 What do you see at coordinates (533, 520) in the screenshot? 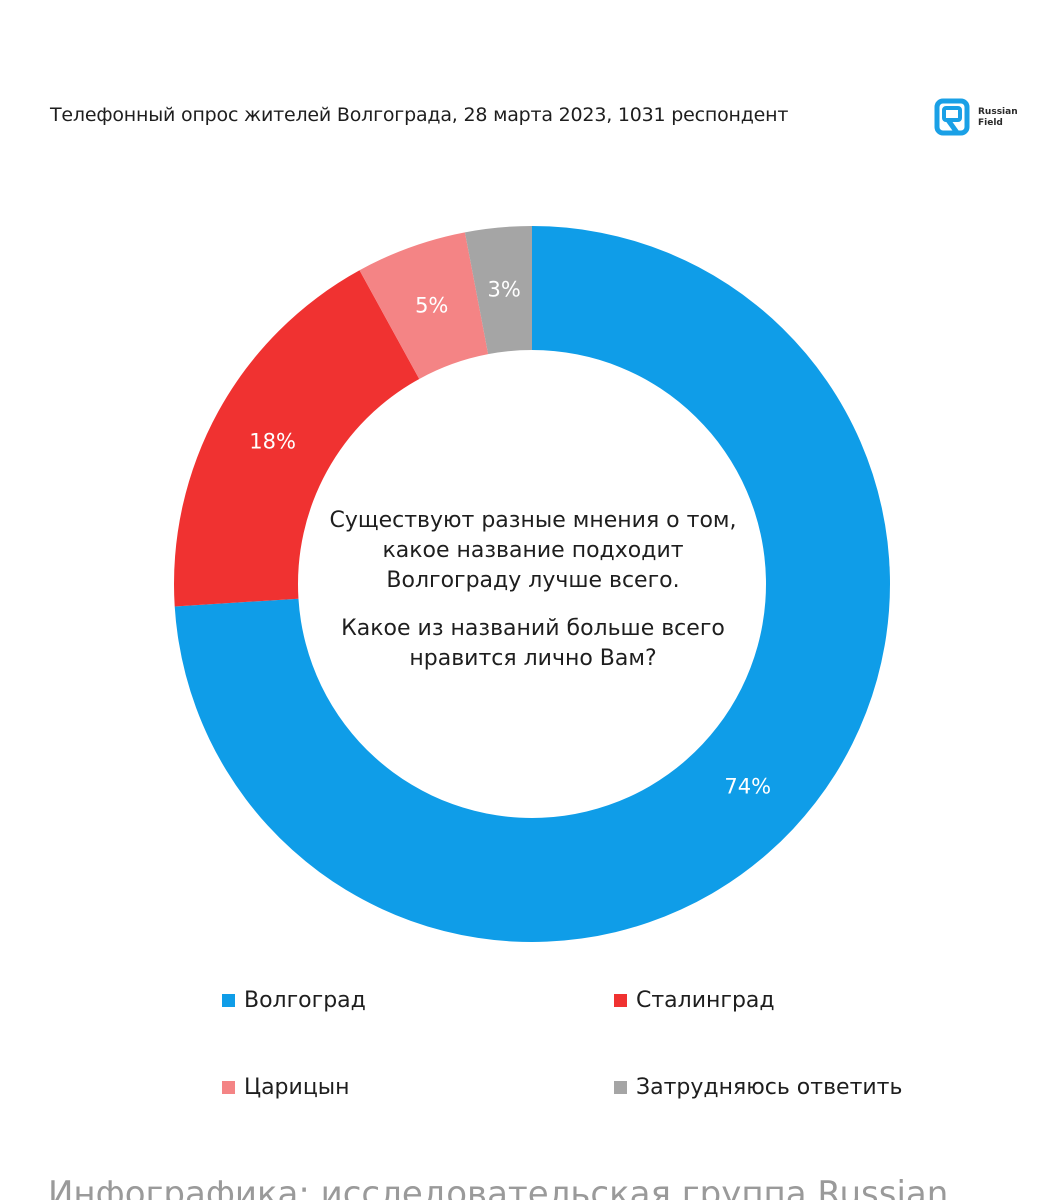
I see `center-text-line1: Существуют разные мнения о том,` at bounding box center [533, 520].